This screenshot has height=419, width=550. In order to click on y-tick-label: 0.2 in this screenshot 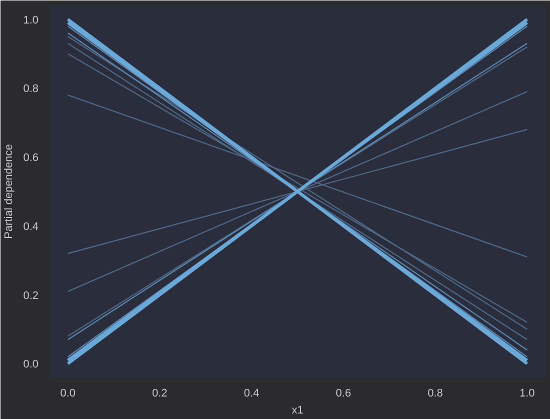, I will do `click(31, 296)`.